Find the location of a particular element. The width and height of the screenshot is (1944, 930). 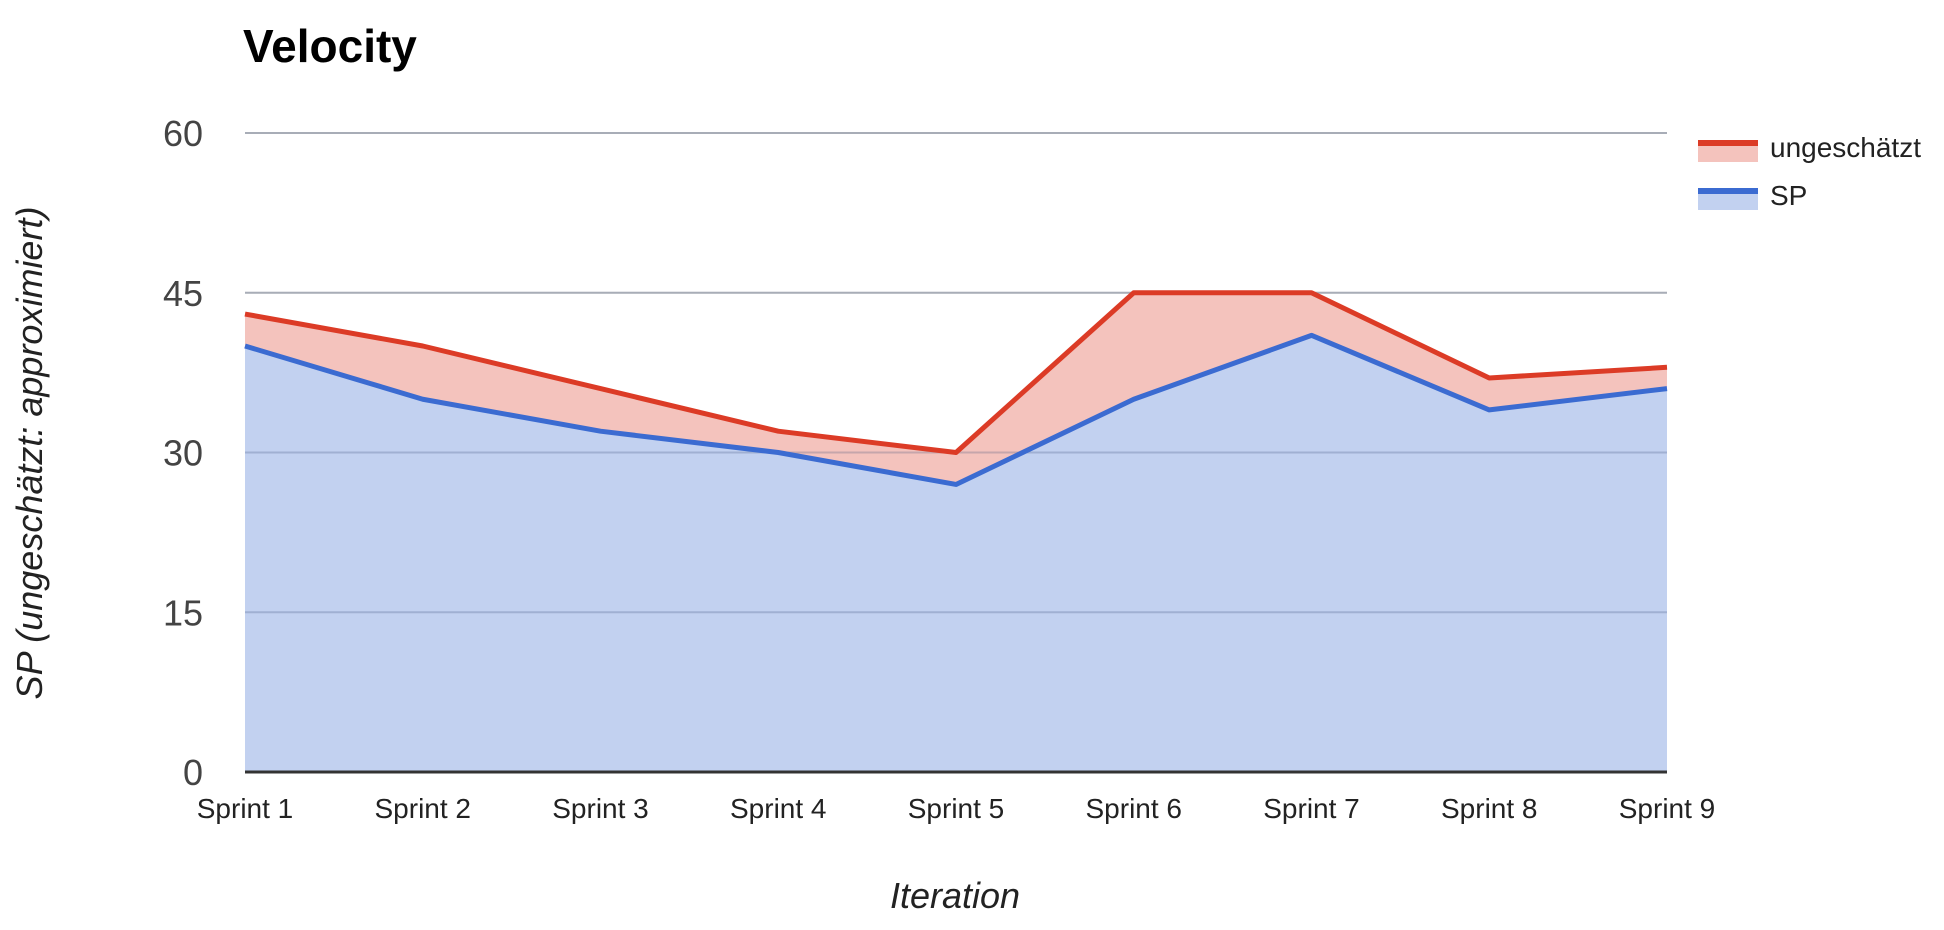

x-tick-label: Sprint 4 is located at coordinates (778, 808).